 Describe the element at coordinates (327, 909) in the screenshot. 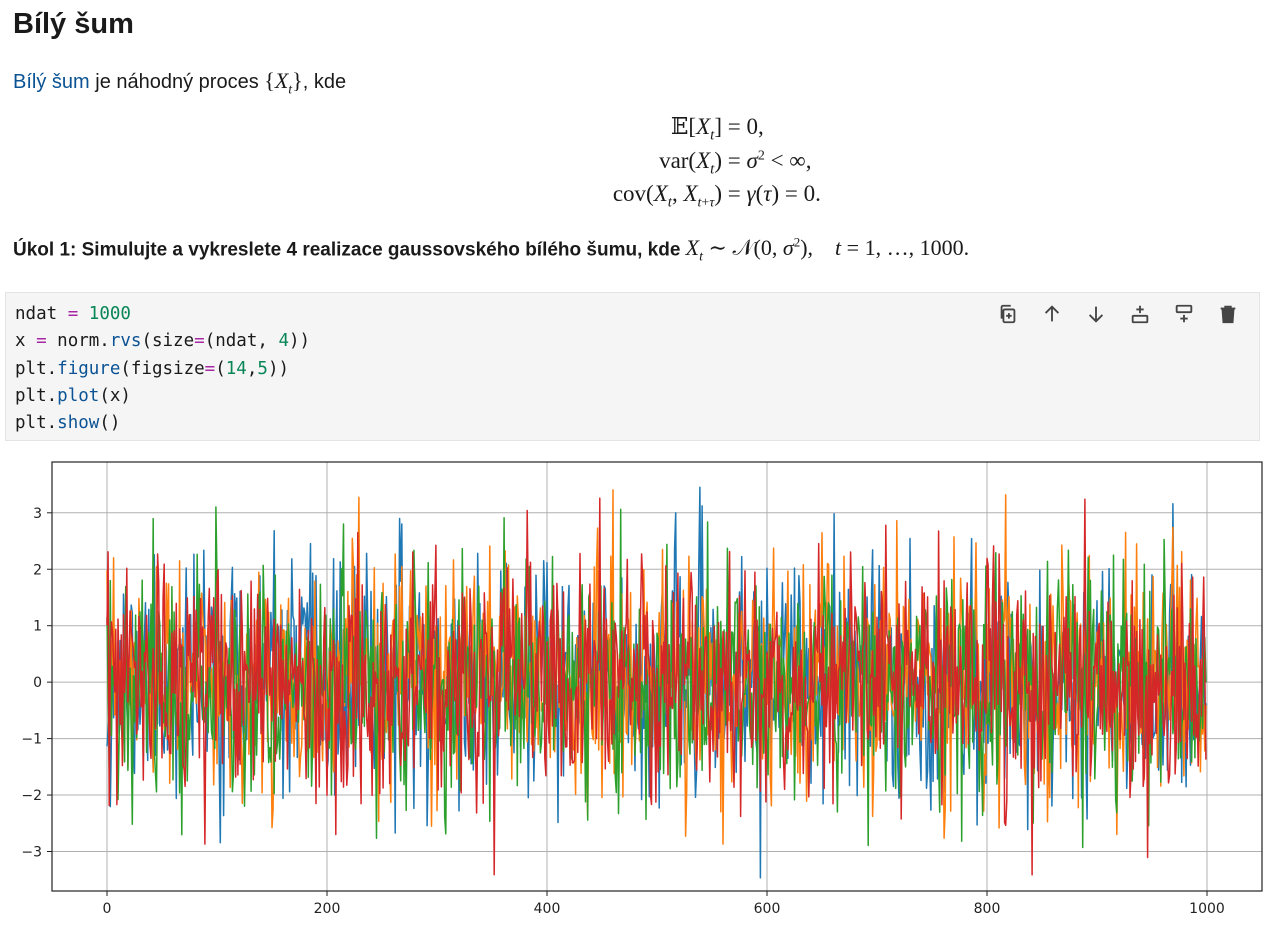

I see `x-tick-label: 200` at that location.